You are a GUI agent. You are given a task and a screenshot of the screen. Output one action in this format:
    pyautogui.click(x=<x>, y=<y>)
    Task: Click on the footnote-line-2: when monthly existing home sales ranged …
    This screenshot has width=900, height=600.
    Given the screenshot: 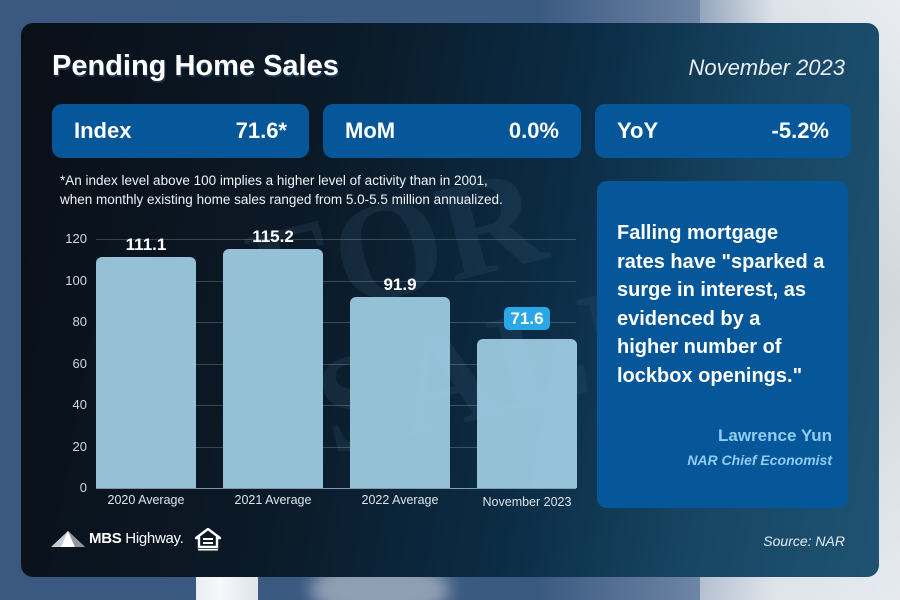 What is the action you would take?
    pyautogui.click(x=281, y=199)
    